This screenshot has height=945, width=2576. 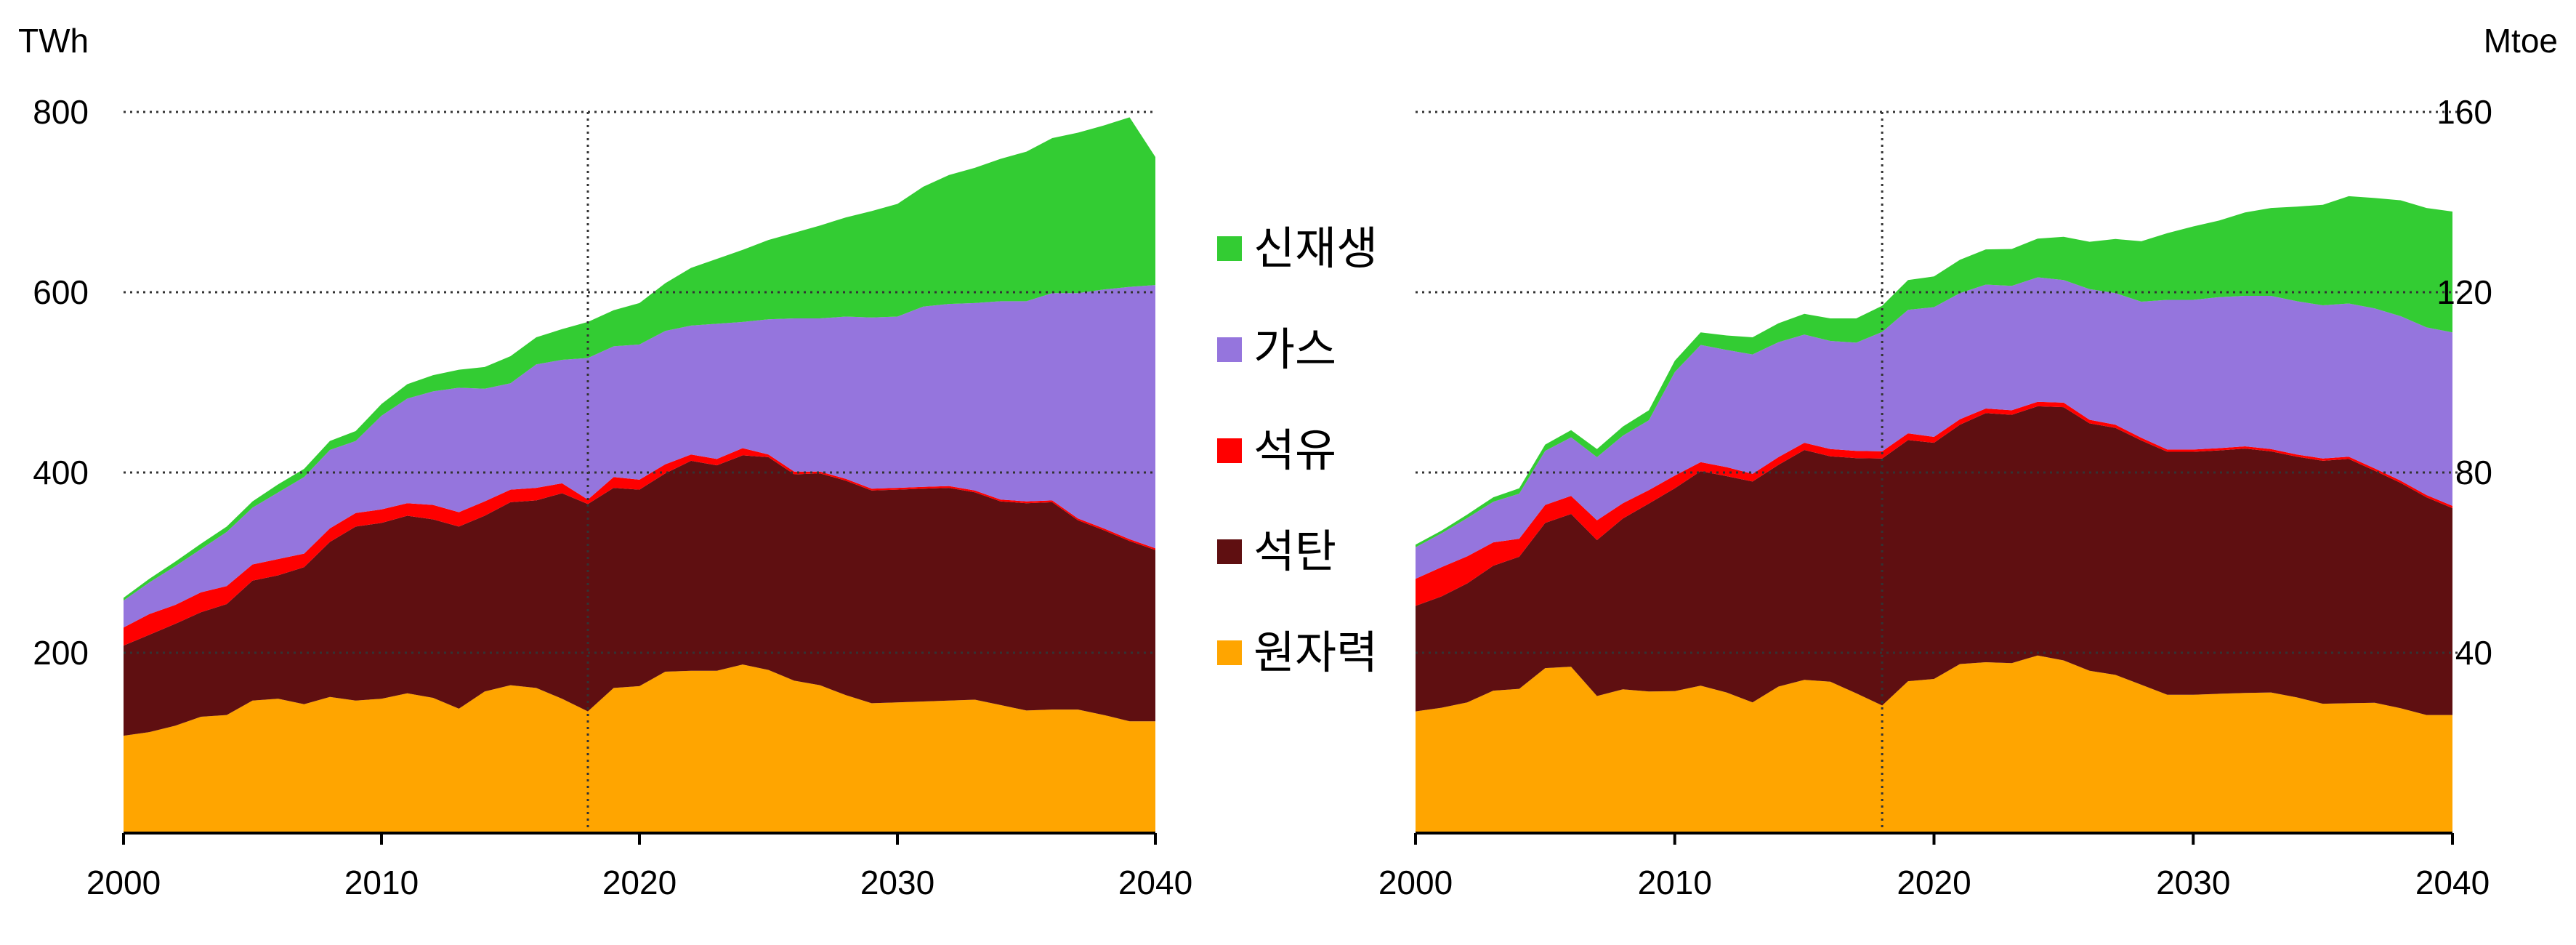 I want to click on legend-swatch-oil, so click(x=1230, y=450).